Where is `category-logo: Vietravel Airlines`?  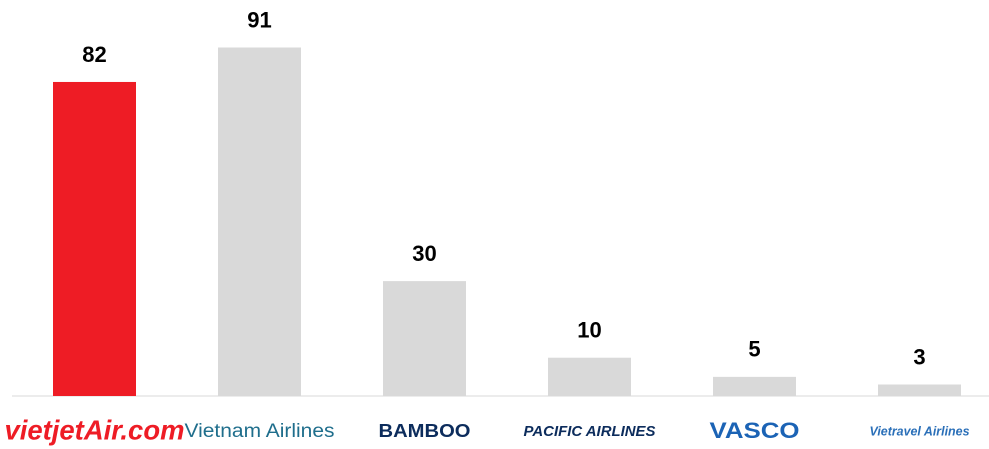
category-logo: Vietravel Airlines is located at coordinates (920, 430).